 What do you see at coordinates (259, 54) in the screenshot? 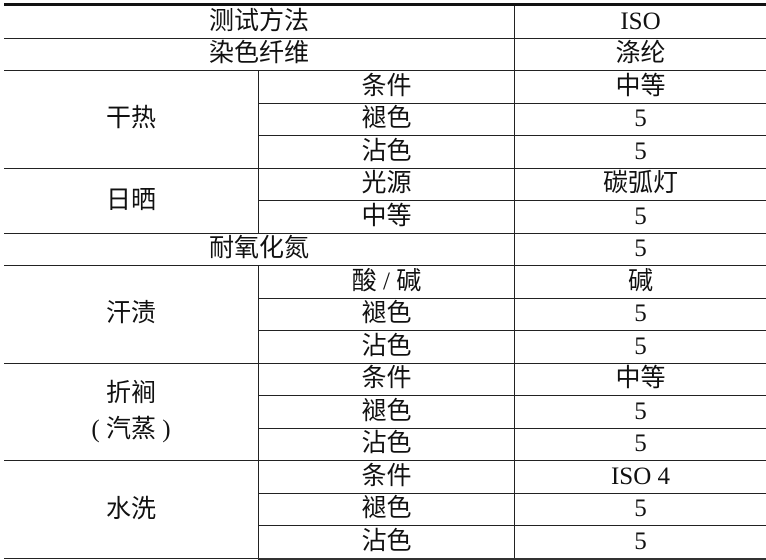
I see `fiber-label: 染色纤维` at bounding box center [259, 54].